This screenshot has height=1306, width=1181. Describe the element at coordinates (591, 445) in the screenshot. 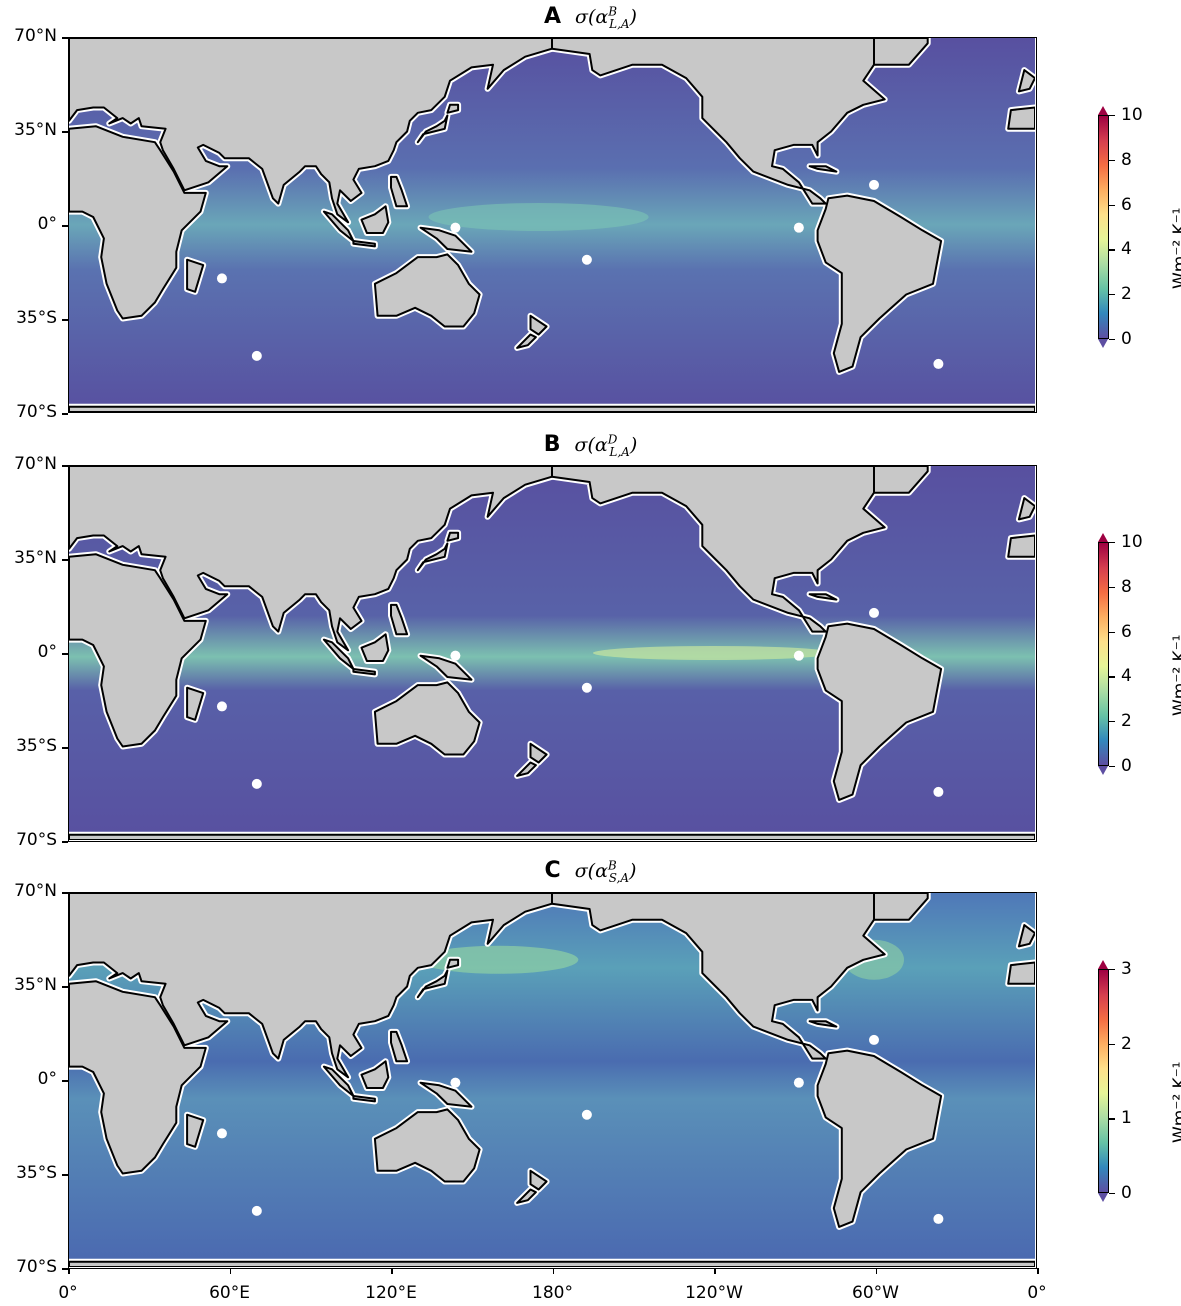

I see `panel-b-symbol: σ(α` at that location.